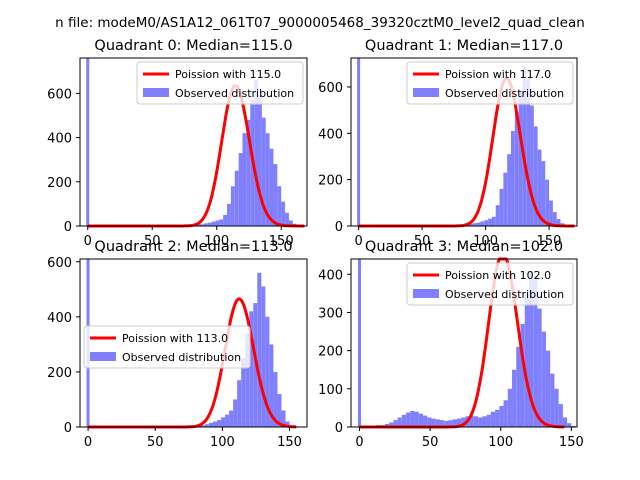  What do you see at coordinates (498, 74) in the screenshot?
I see `legend-fit-label: Poission with 117.0` at bounding box center [498, 74].